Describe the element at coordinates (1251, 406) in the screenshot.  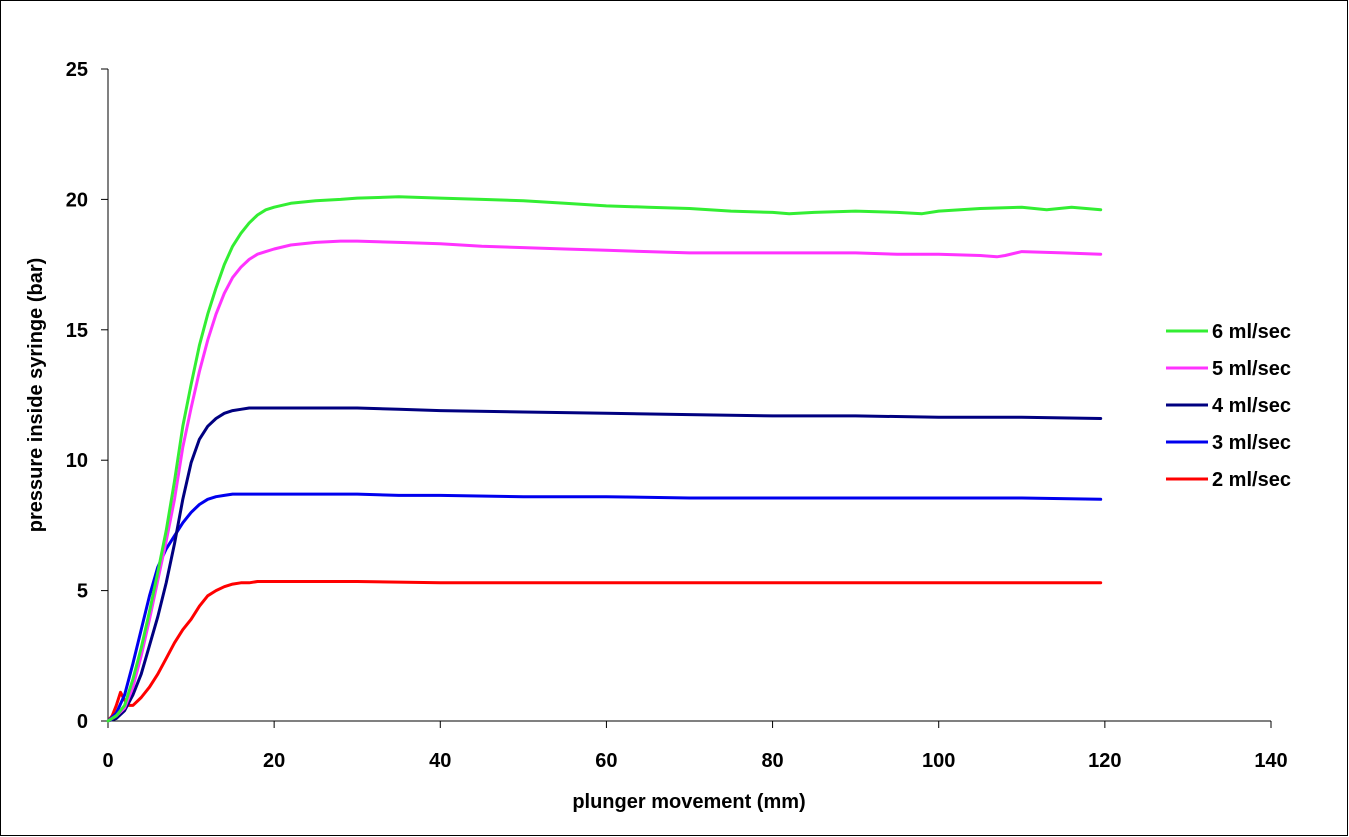
I see `legend-label-4-ml-sec: 4 ml/sec` at that location.